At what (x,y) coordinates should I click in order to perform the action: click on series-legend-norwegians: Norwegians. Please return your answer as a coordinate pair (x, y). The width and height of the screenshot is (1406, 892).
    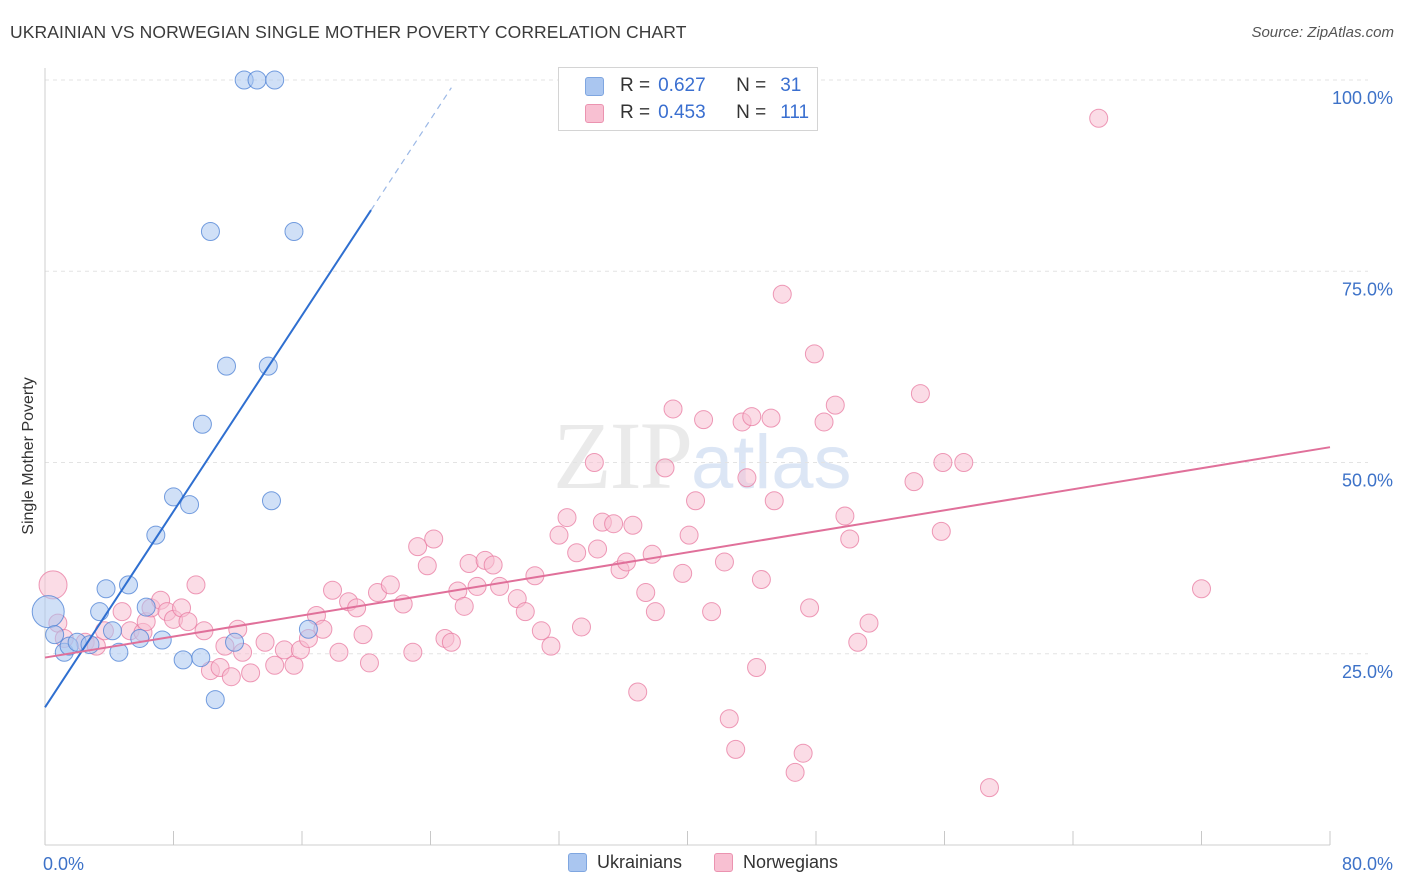
    Looking at the image, I should click on (776, 862).